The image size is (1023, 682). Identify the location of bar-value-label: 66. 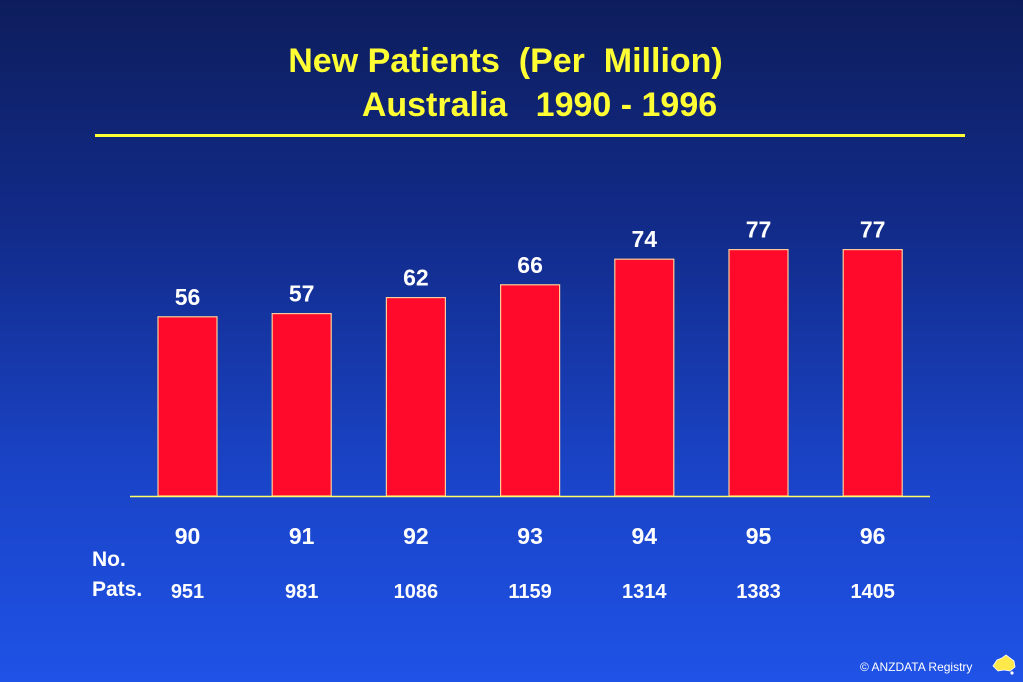
(530, 265).